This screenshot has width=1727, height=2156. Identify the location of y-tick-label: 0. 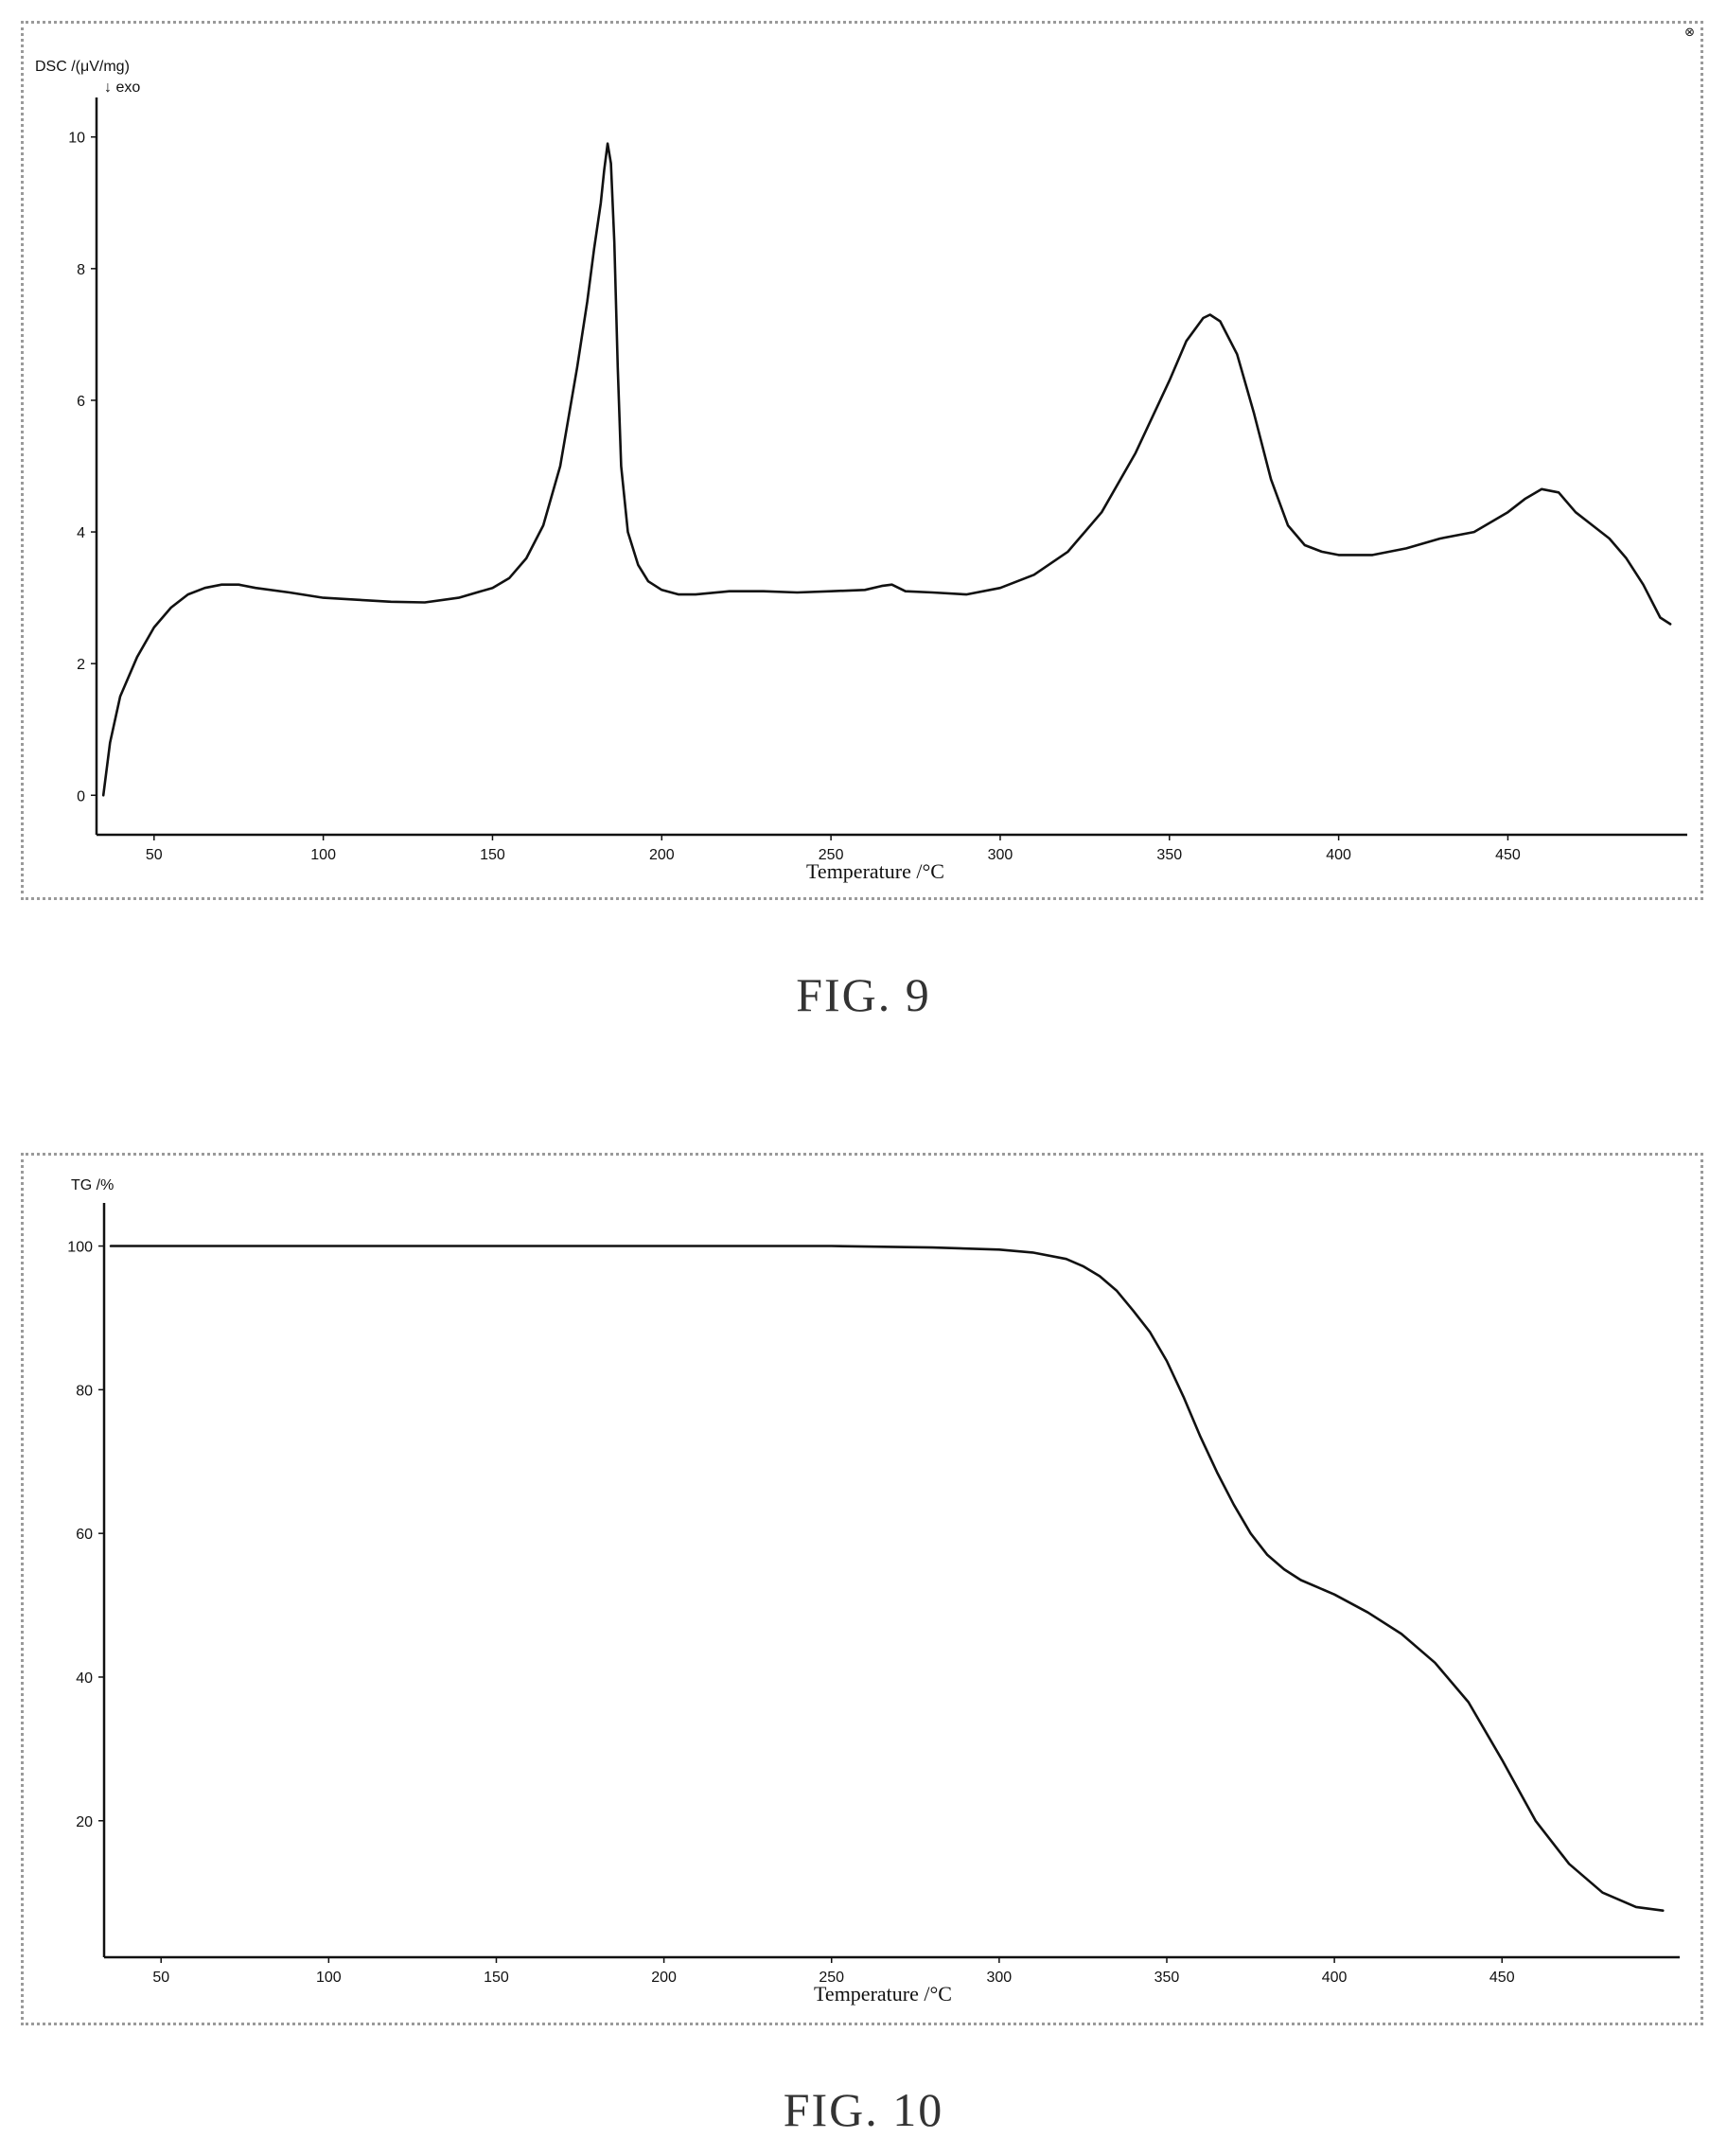
(81, 796).